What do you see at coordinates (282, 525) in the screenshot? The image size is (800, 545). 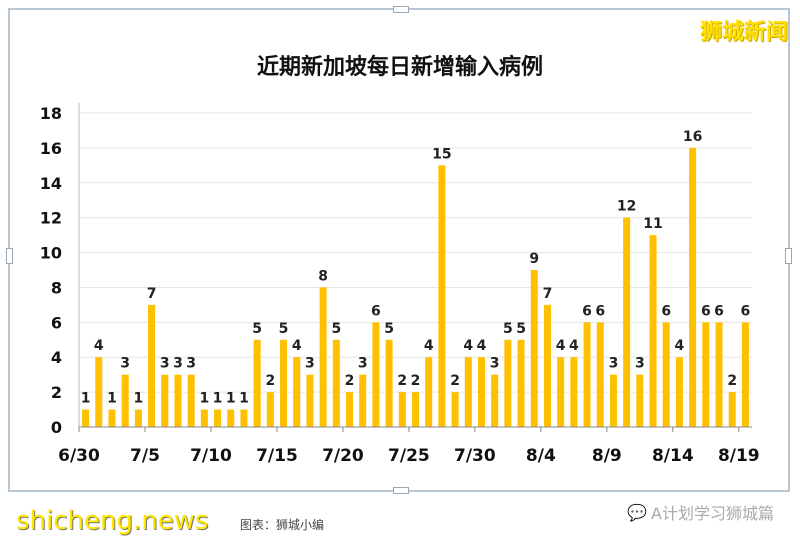 I see `chart-credit: 图表：狮城小编` at bounding box center [282, 525].